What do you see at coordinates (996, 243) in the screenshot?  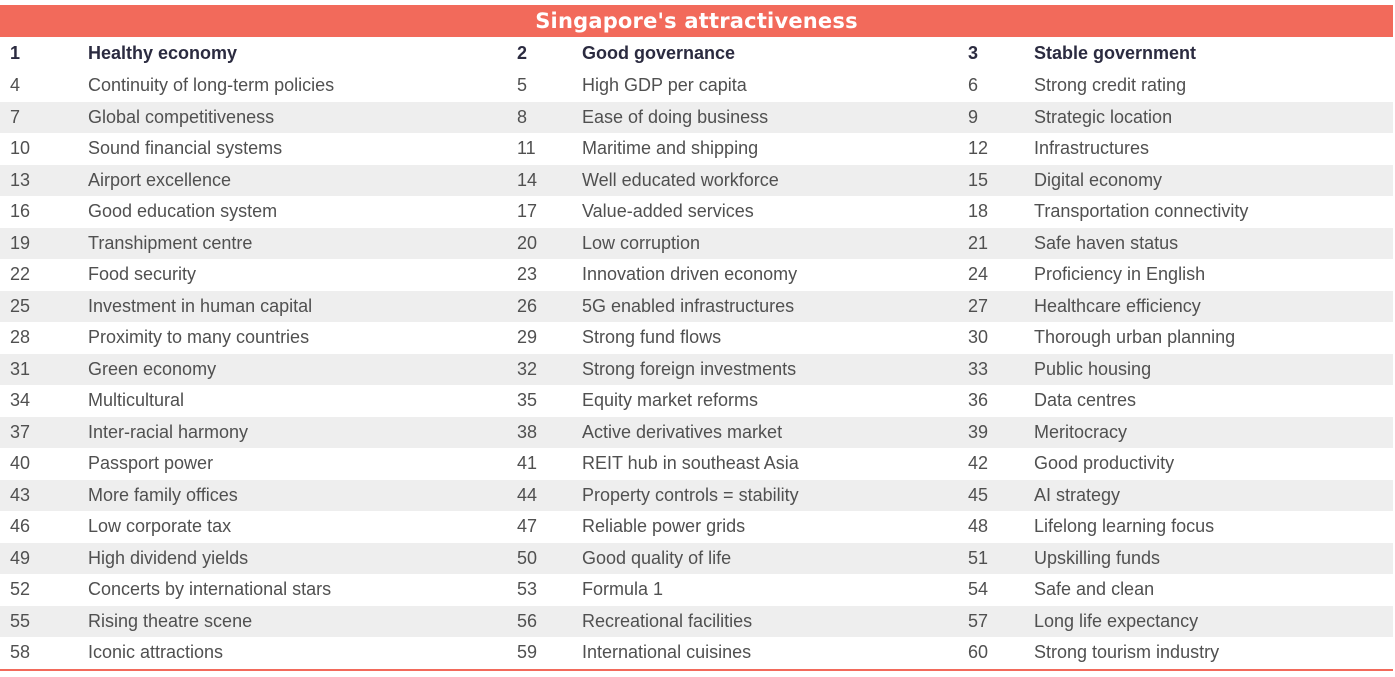 I see `rank-number: 21` at bounding box center [996, 243].